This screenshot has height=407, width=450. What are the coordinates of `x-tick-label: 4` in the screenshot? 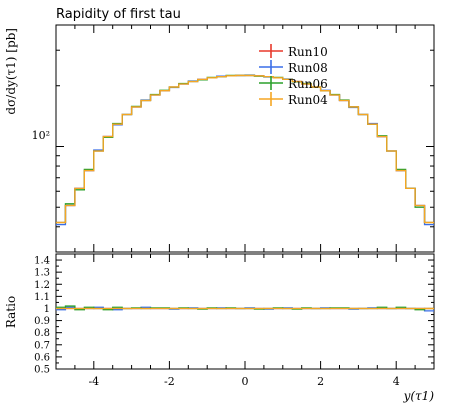 It's located at (396, 381).